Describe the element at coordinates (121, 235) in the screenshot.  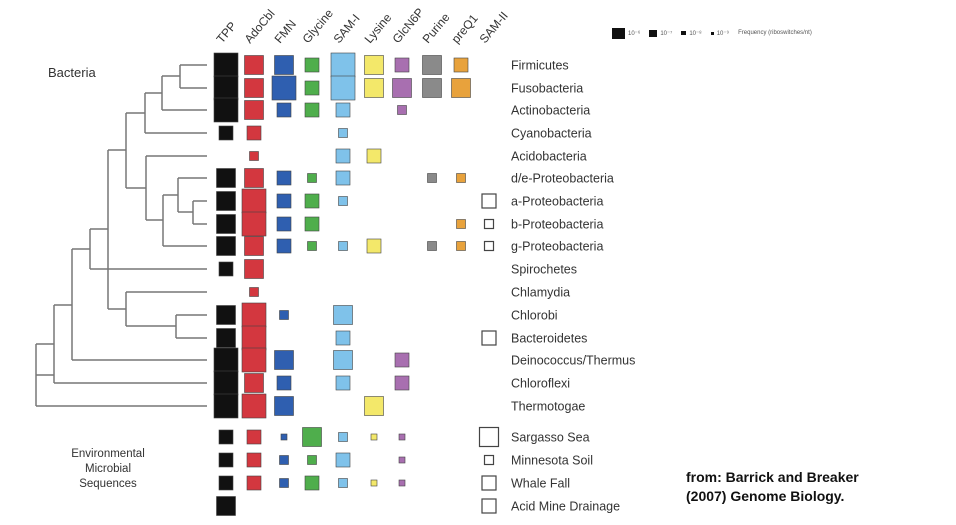
I see `phylogenetic-tree` at that location.